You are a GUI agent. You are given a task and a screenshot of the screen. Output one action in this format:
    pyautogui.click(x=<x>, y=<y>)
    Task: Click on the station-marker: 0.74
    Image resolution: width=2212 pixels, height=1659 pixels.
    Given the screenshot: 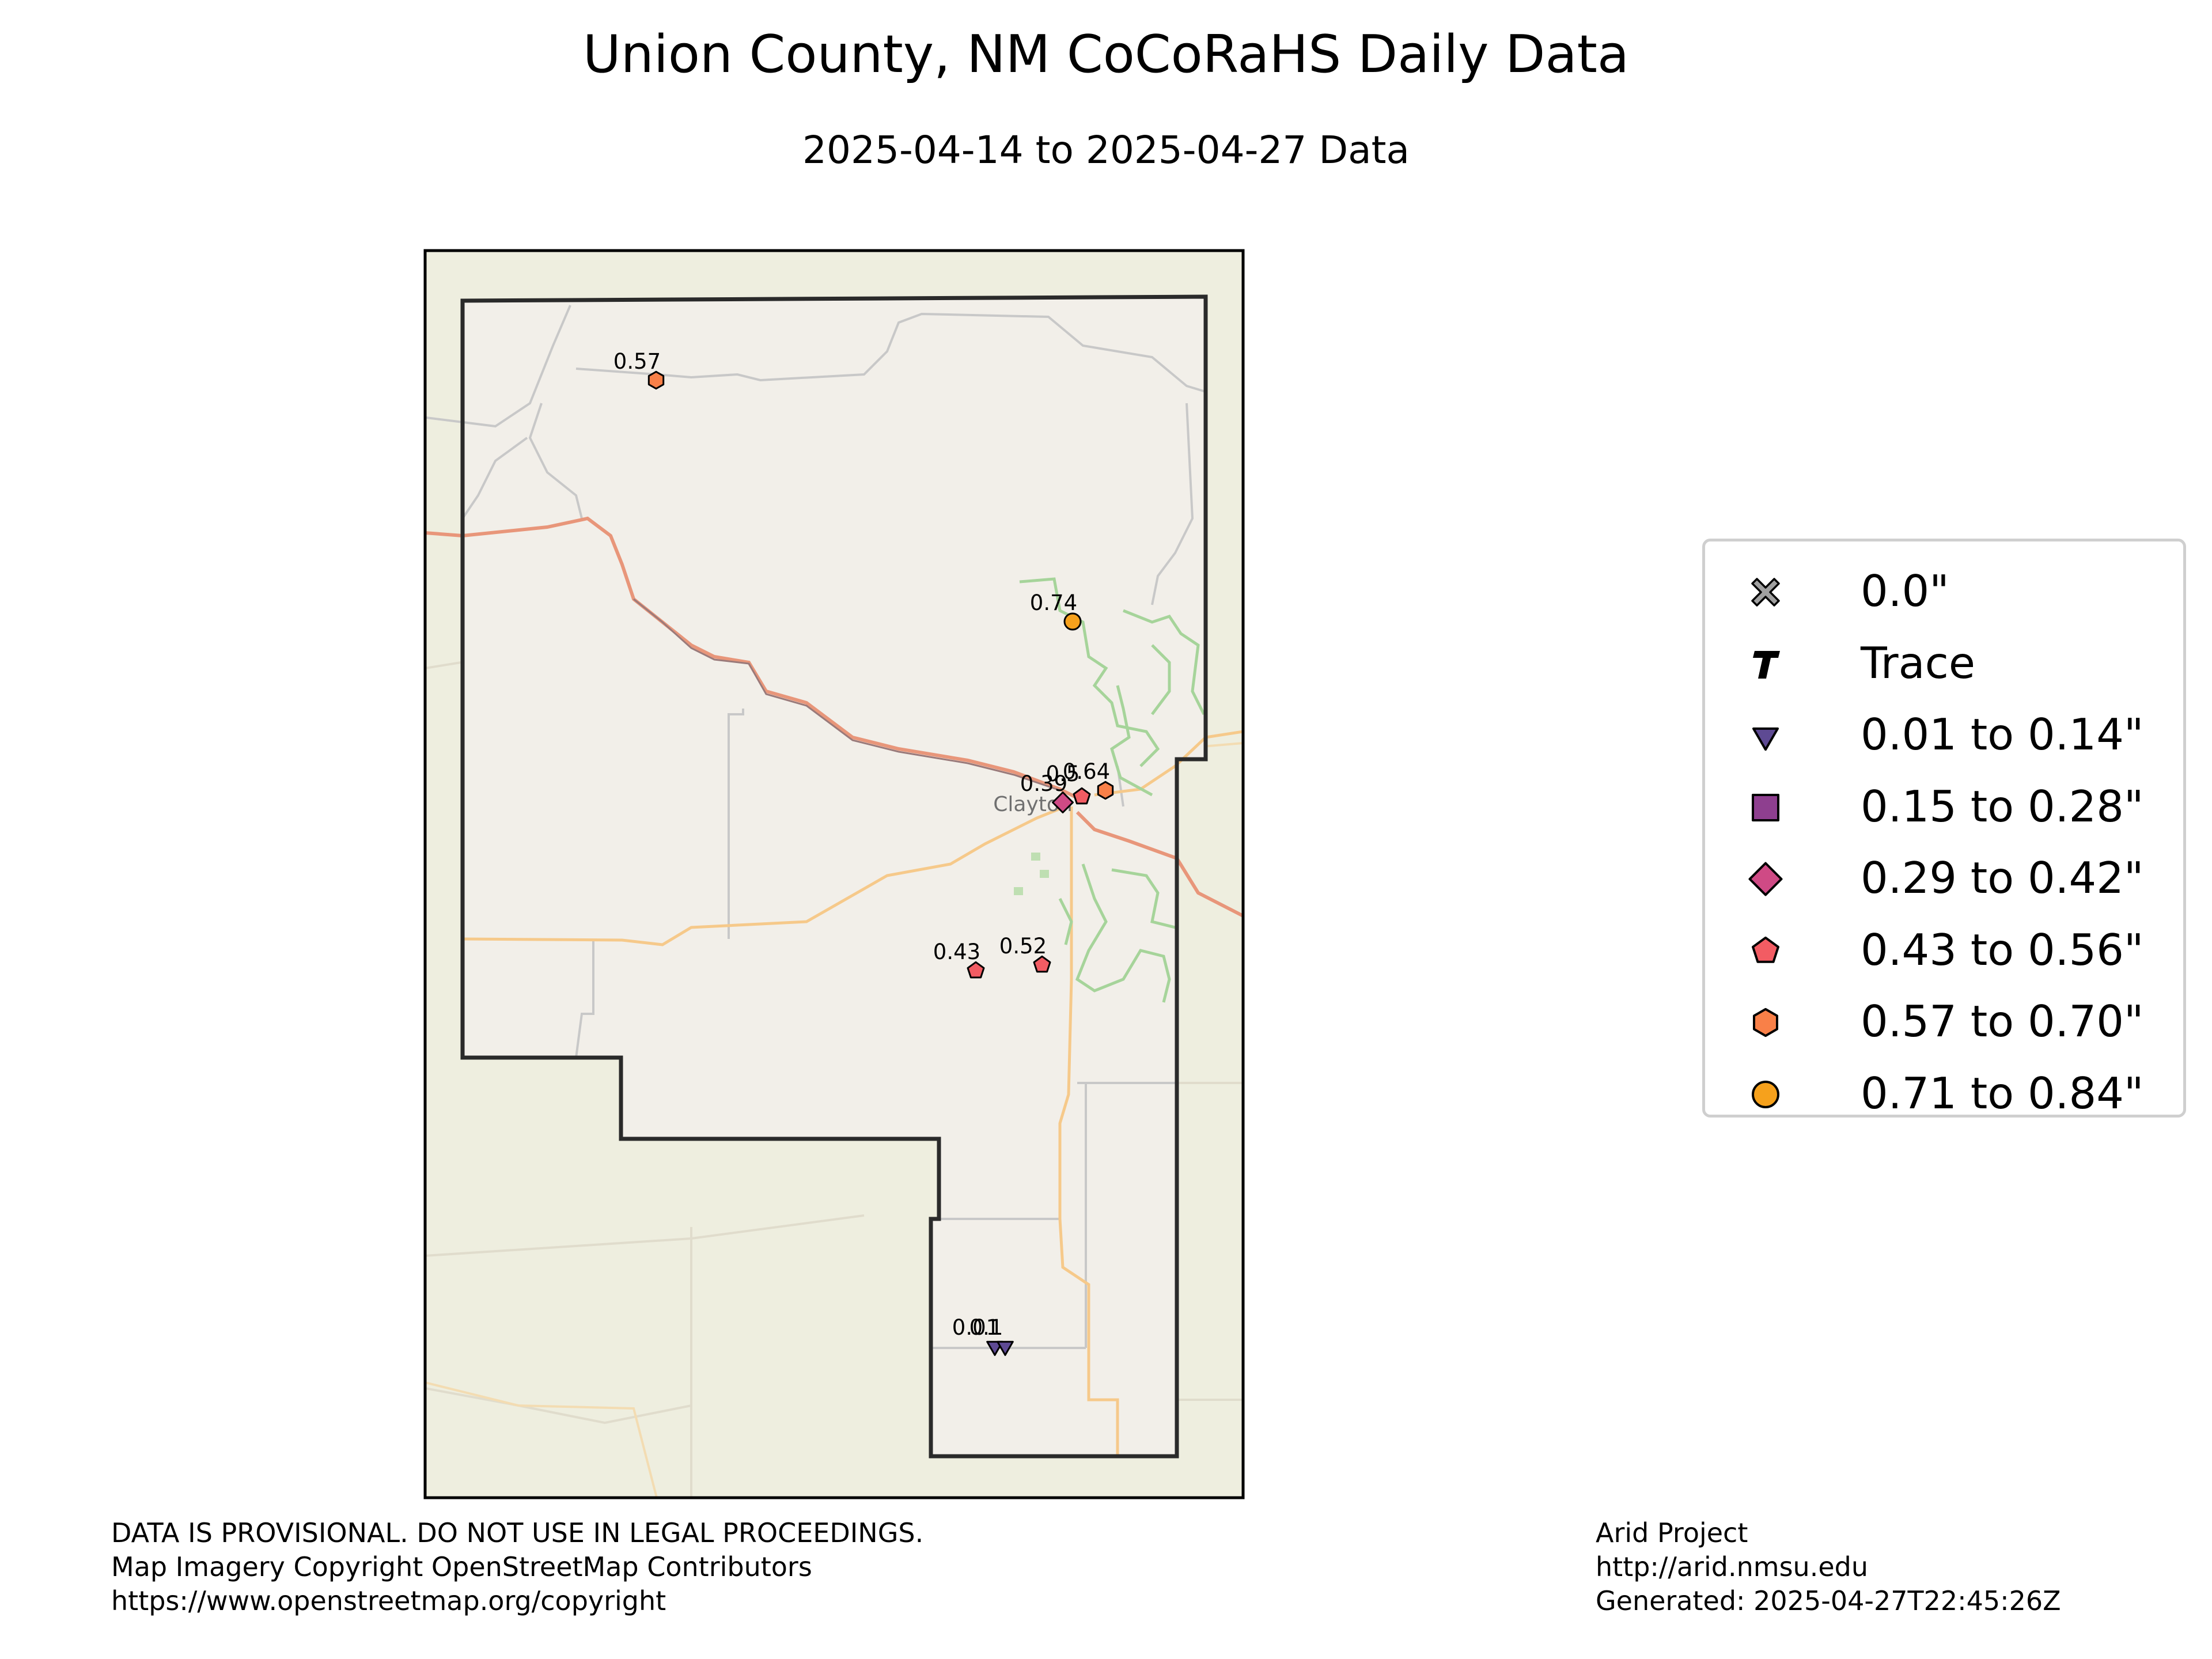 What is the action you would take?
    pyautogui.click(x=1056, y=610)
    